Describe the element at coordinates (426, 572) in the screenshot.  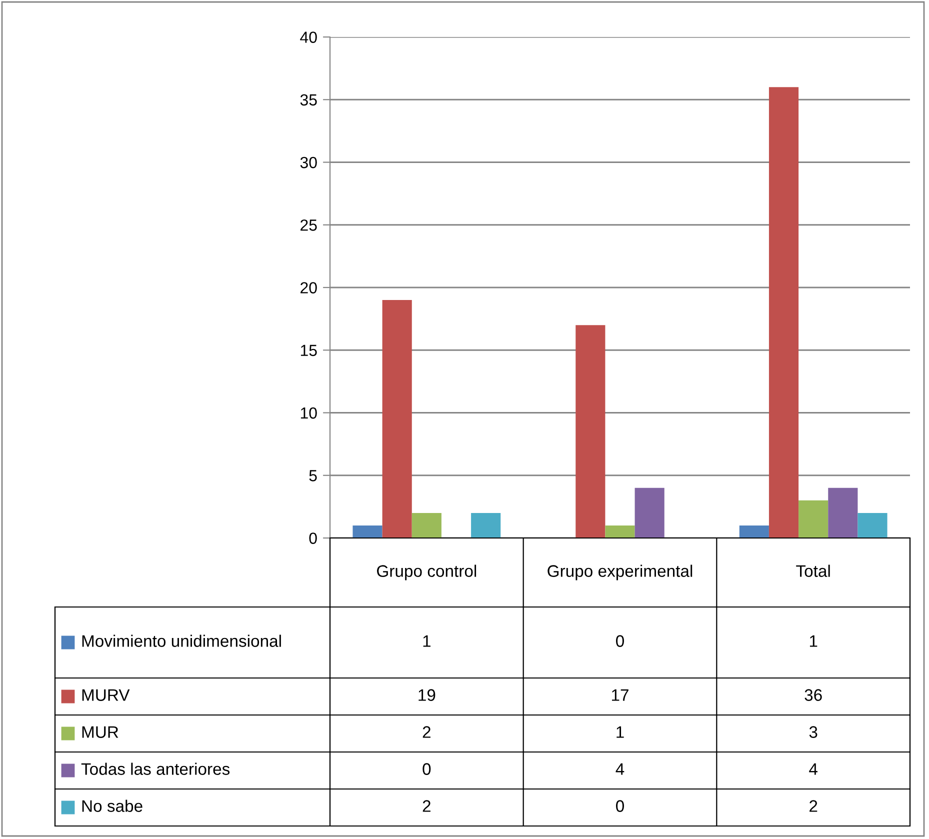
I see `x-tick-label: Grupo control` at that location.